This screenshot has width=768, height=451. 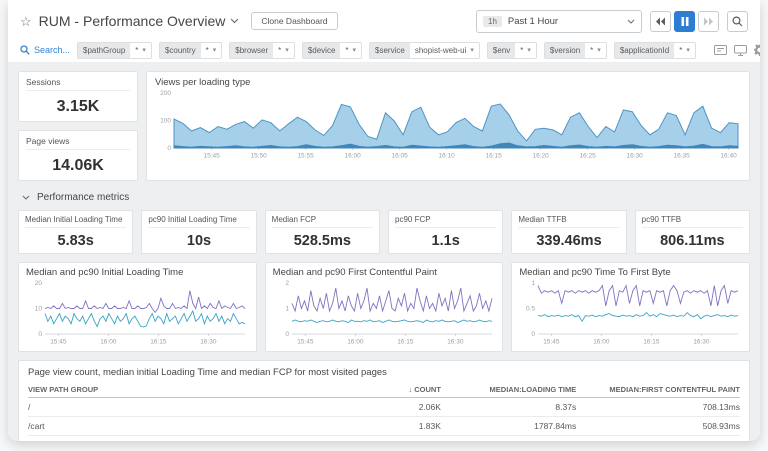 What do you see at coordinates (203, 82) in the screenshot?
I see `views-chart-title: Views per loading type` at bounding box center [203, 82].